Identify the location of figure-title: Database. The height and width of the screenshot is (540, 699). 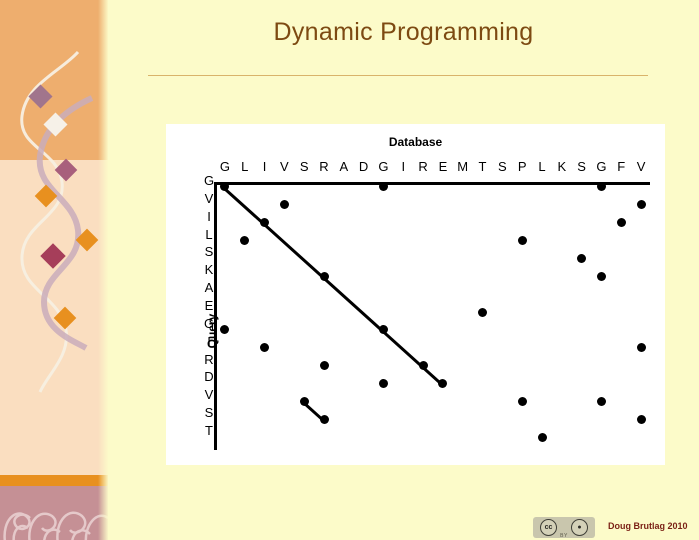
(415, 142).